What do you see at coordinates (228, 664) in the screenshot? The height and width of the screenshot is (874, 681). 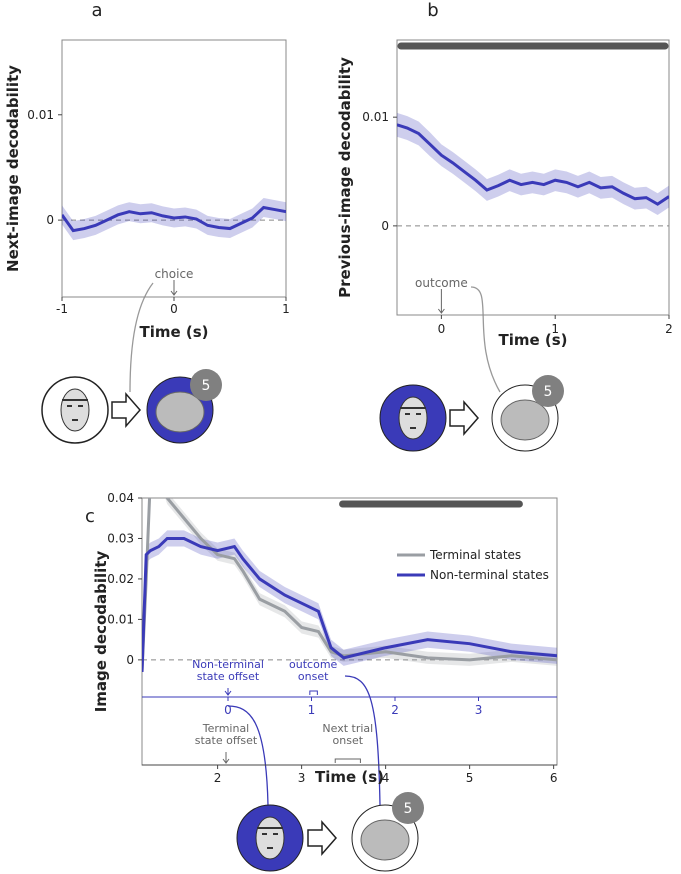 I see `annotation: Non-terminal` at bounding box center [228, 664].